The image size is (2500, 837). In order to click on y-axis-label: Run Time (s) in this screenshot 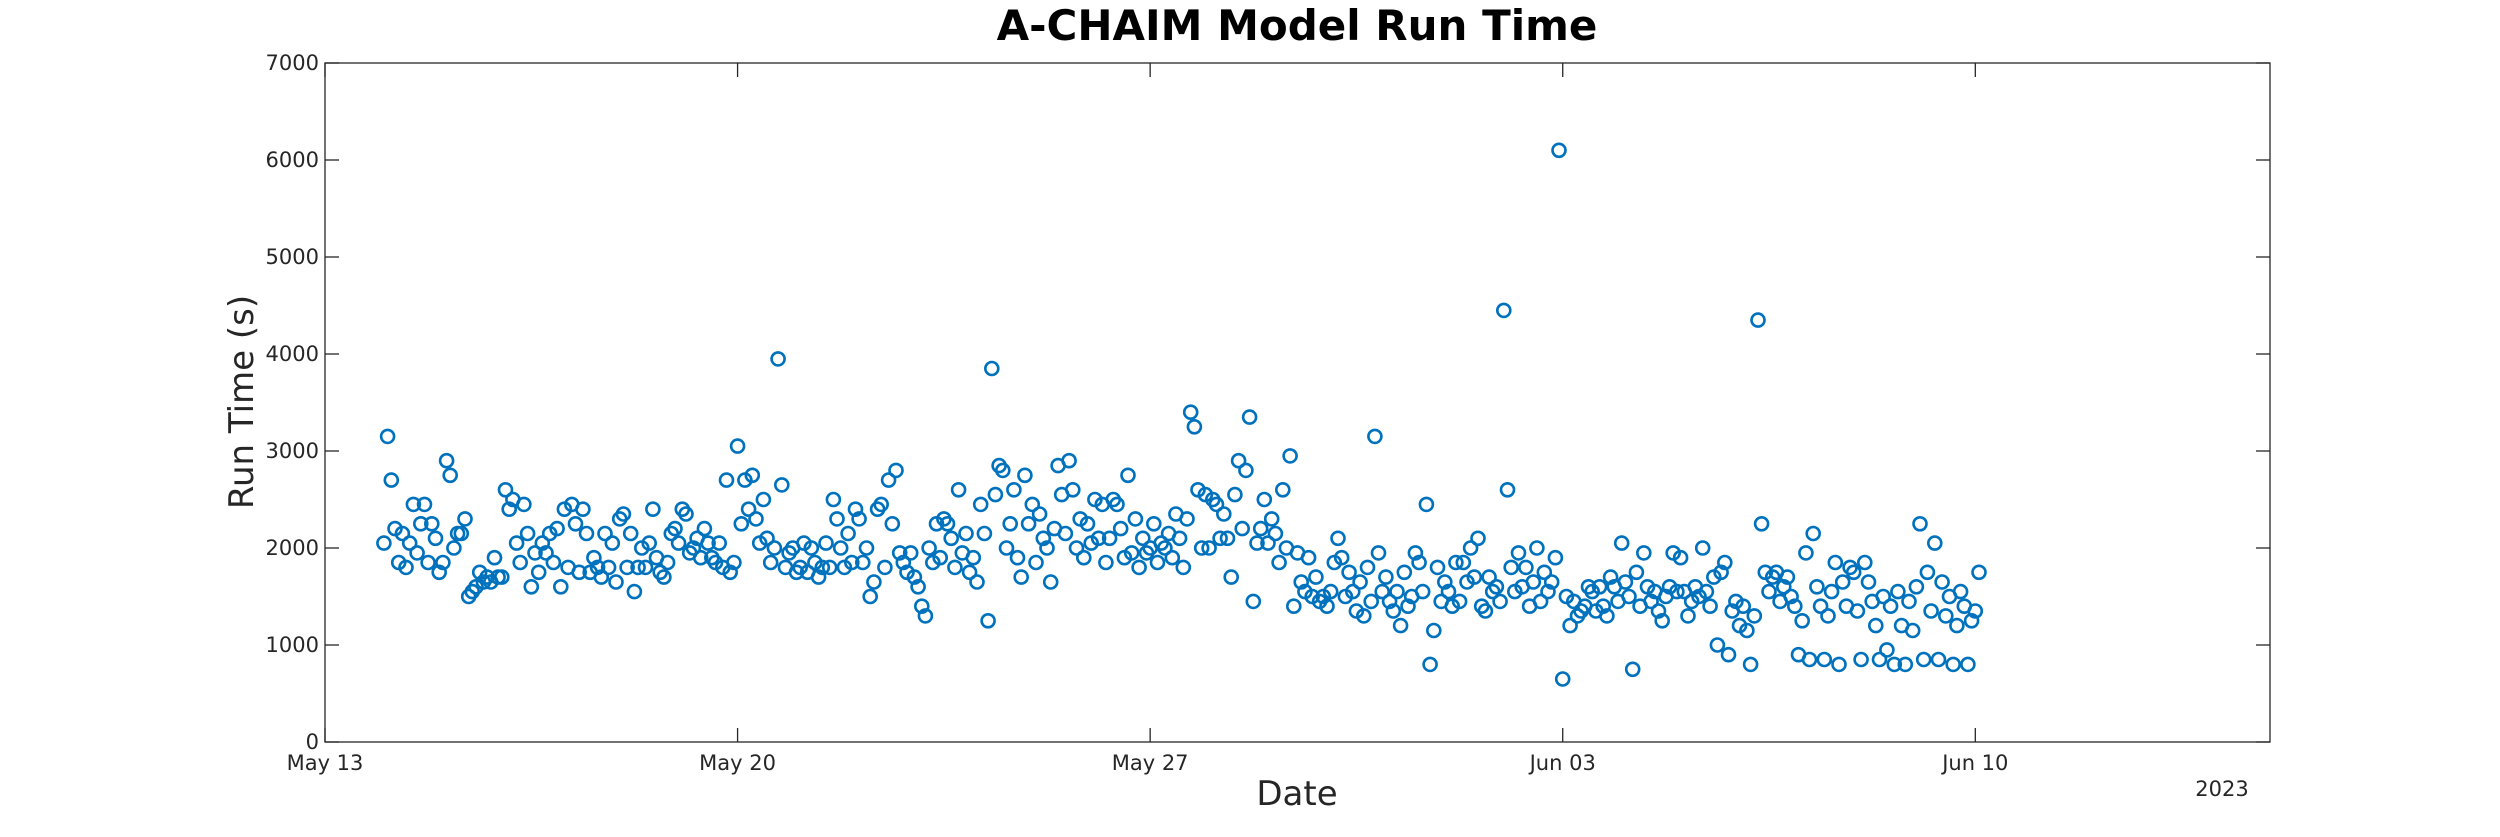, I will do `click(242, 402)`.